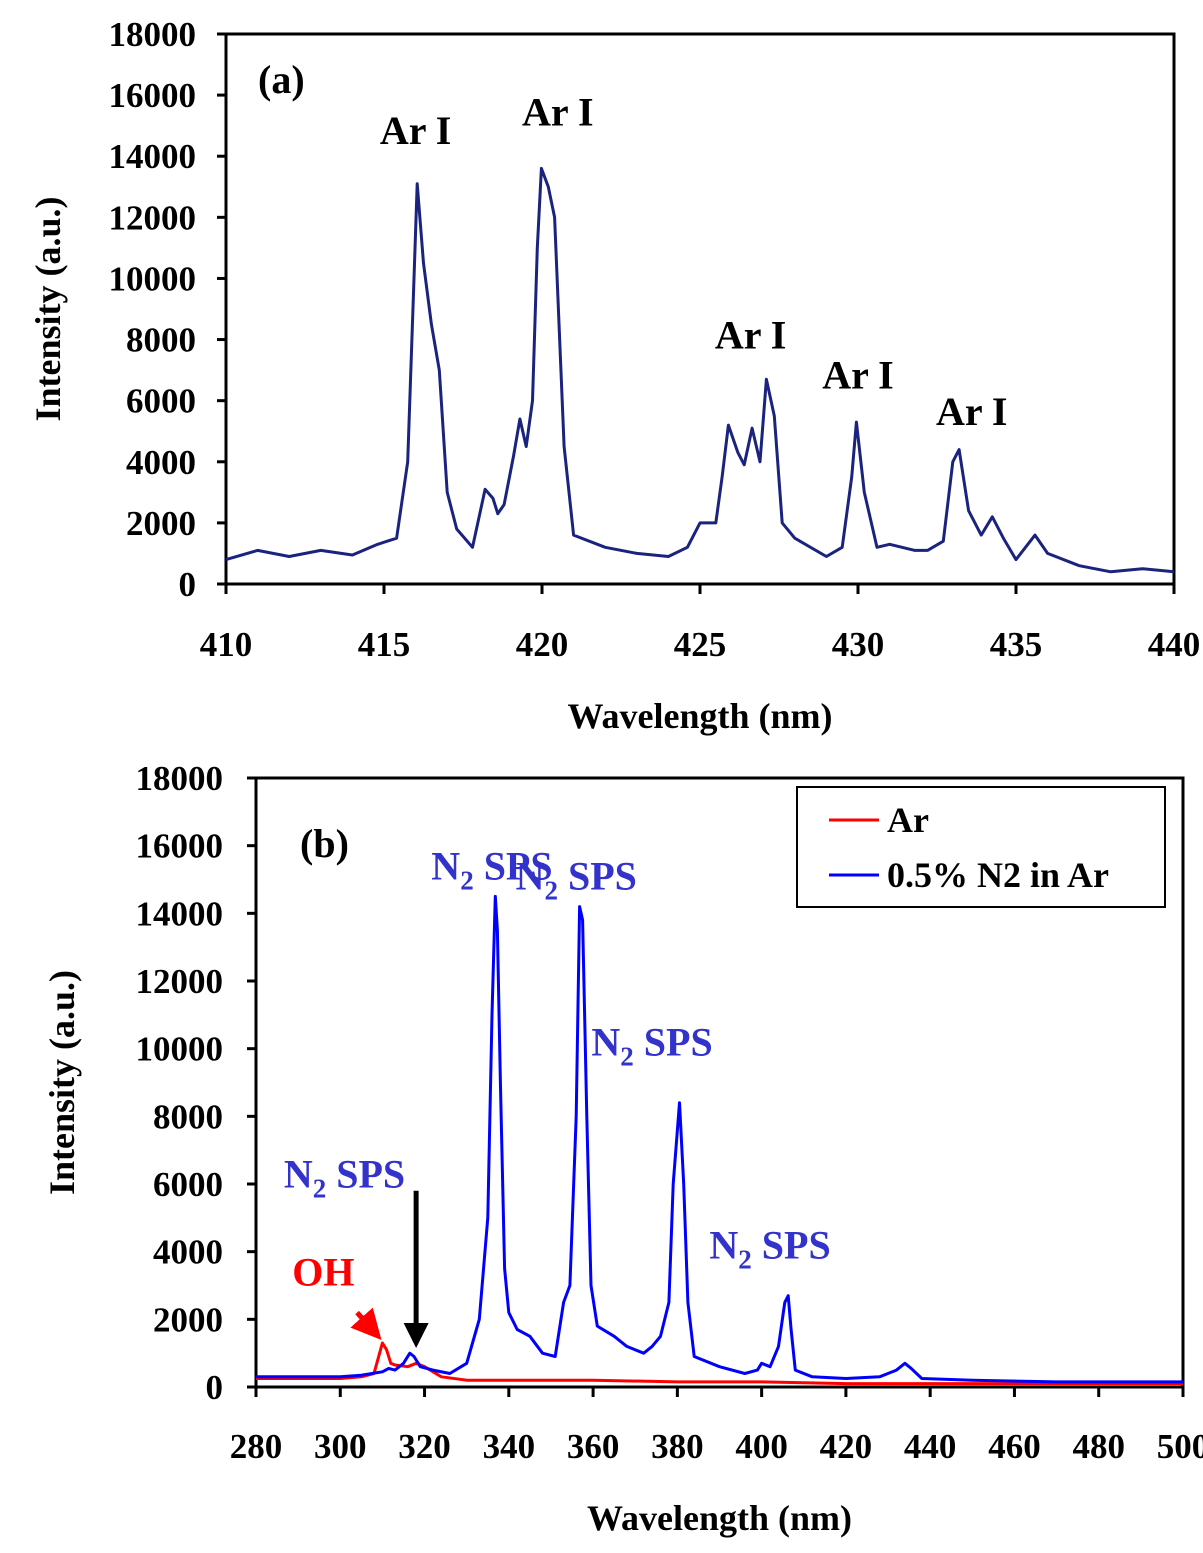 The image size is (1203, 1553). What do you see at coordinates (323, 1272) in the screenshot?
I see `annotation-label: OH` at bounding box center [323, 1272].